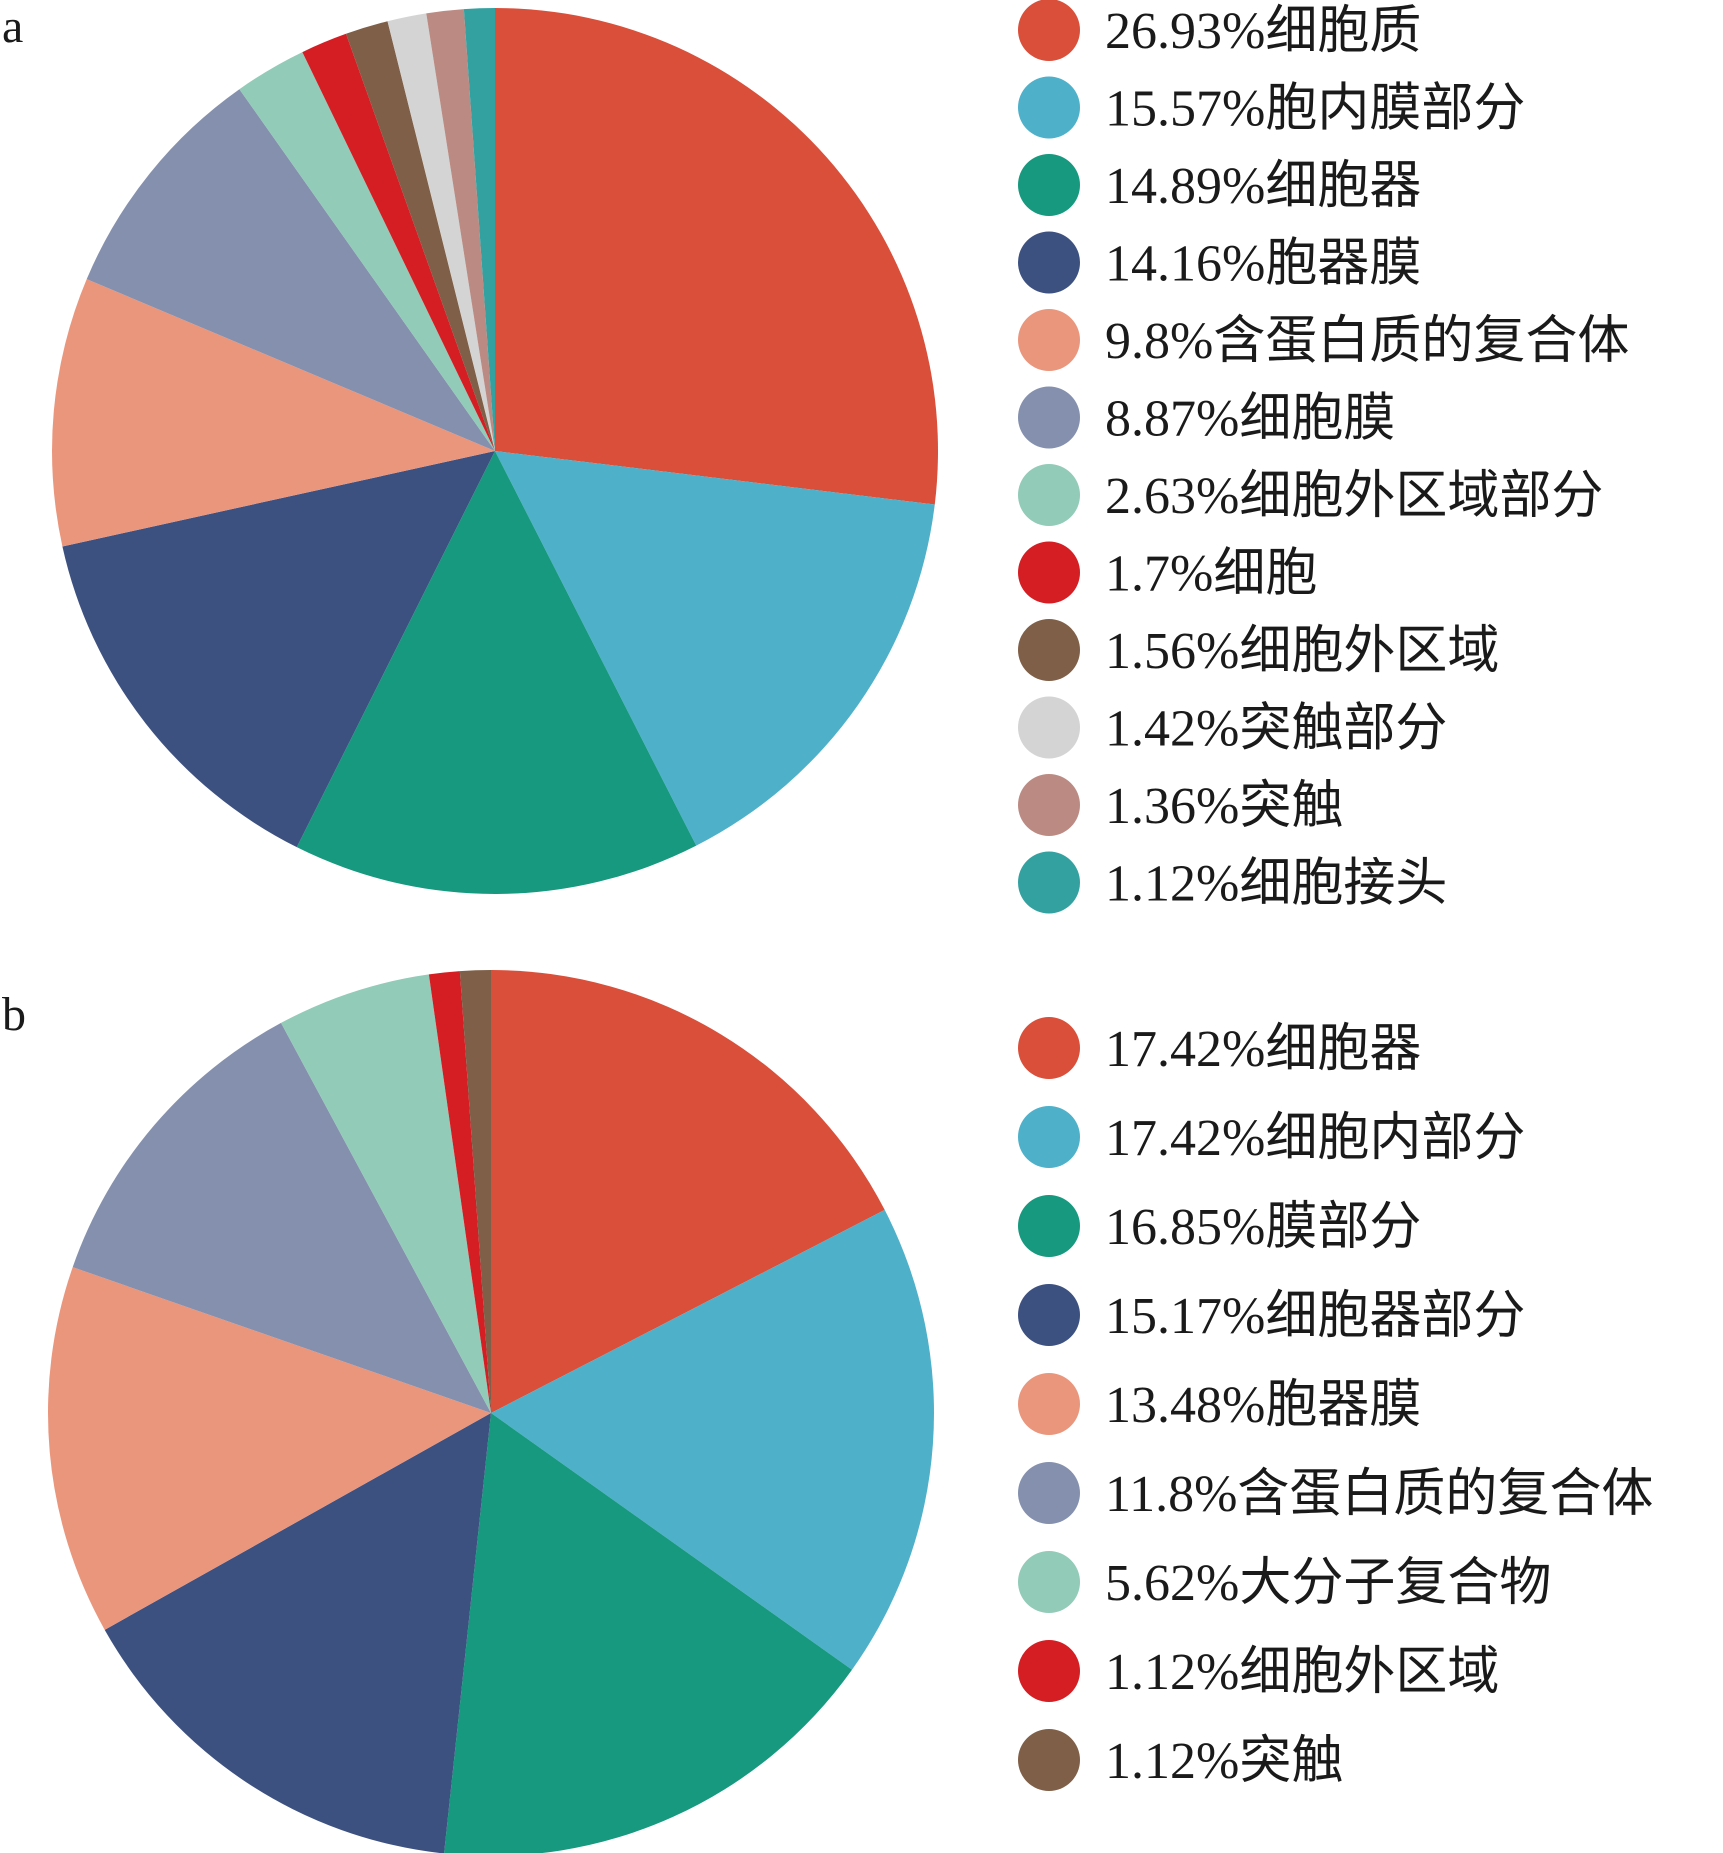 The height and width of the screenshot is (1853, 1723). Describe the element at coordinates (12, 26) in the screenshot. I see `panel-letter-a: a` at that location.